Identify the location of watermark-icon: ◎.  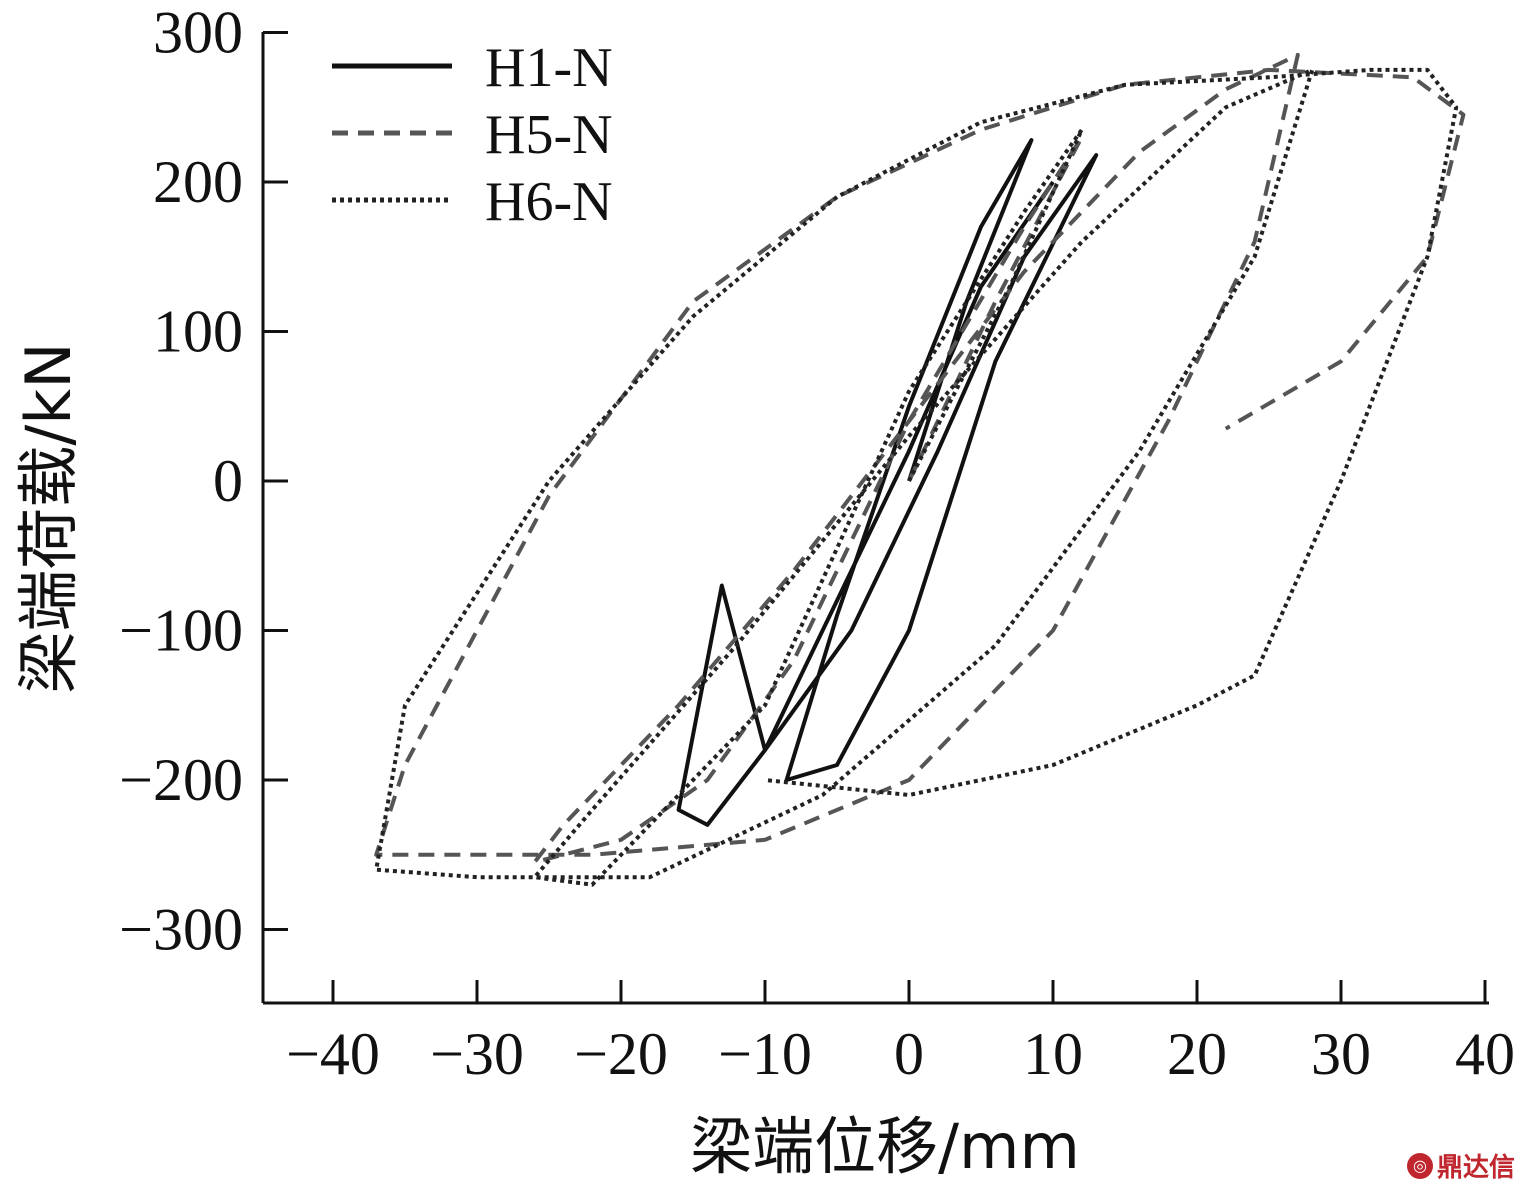
(1419, 1165).